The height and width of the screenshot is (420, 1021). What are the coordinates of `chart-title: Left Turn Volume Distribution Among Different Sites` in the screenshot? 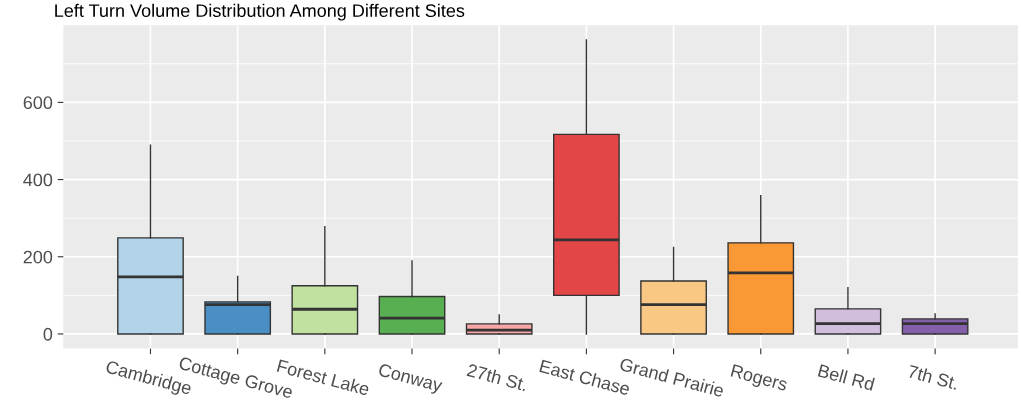 It's located at (260, 12).